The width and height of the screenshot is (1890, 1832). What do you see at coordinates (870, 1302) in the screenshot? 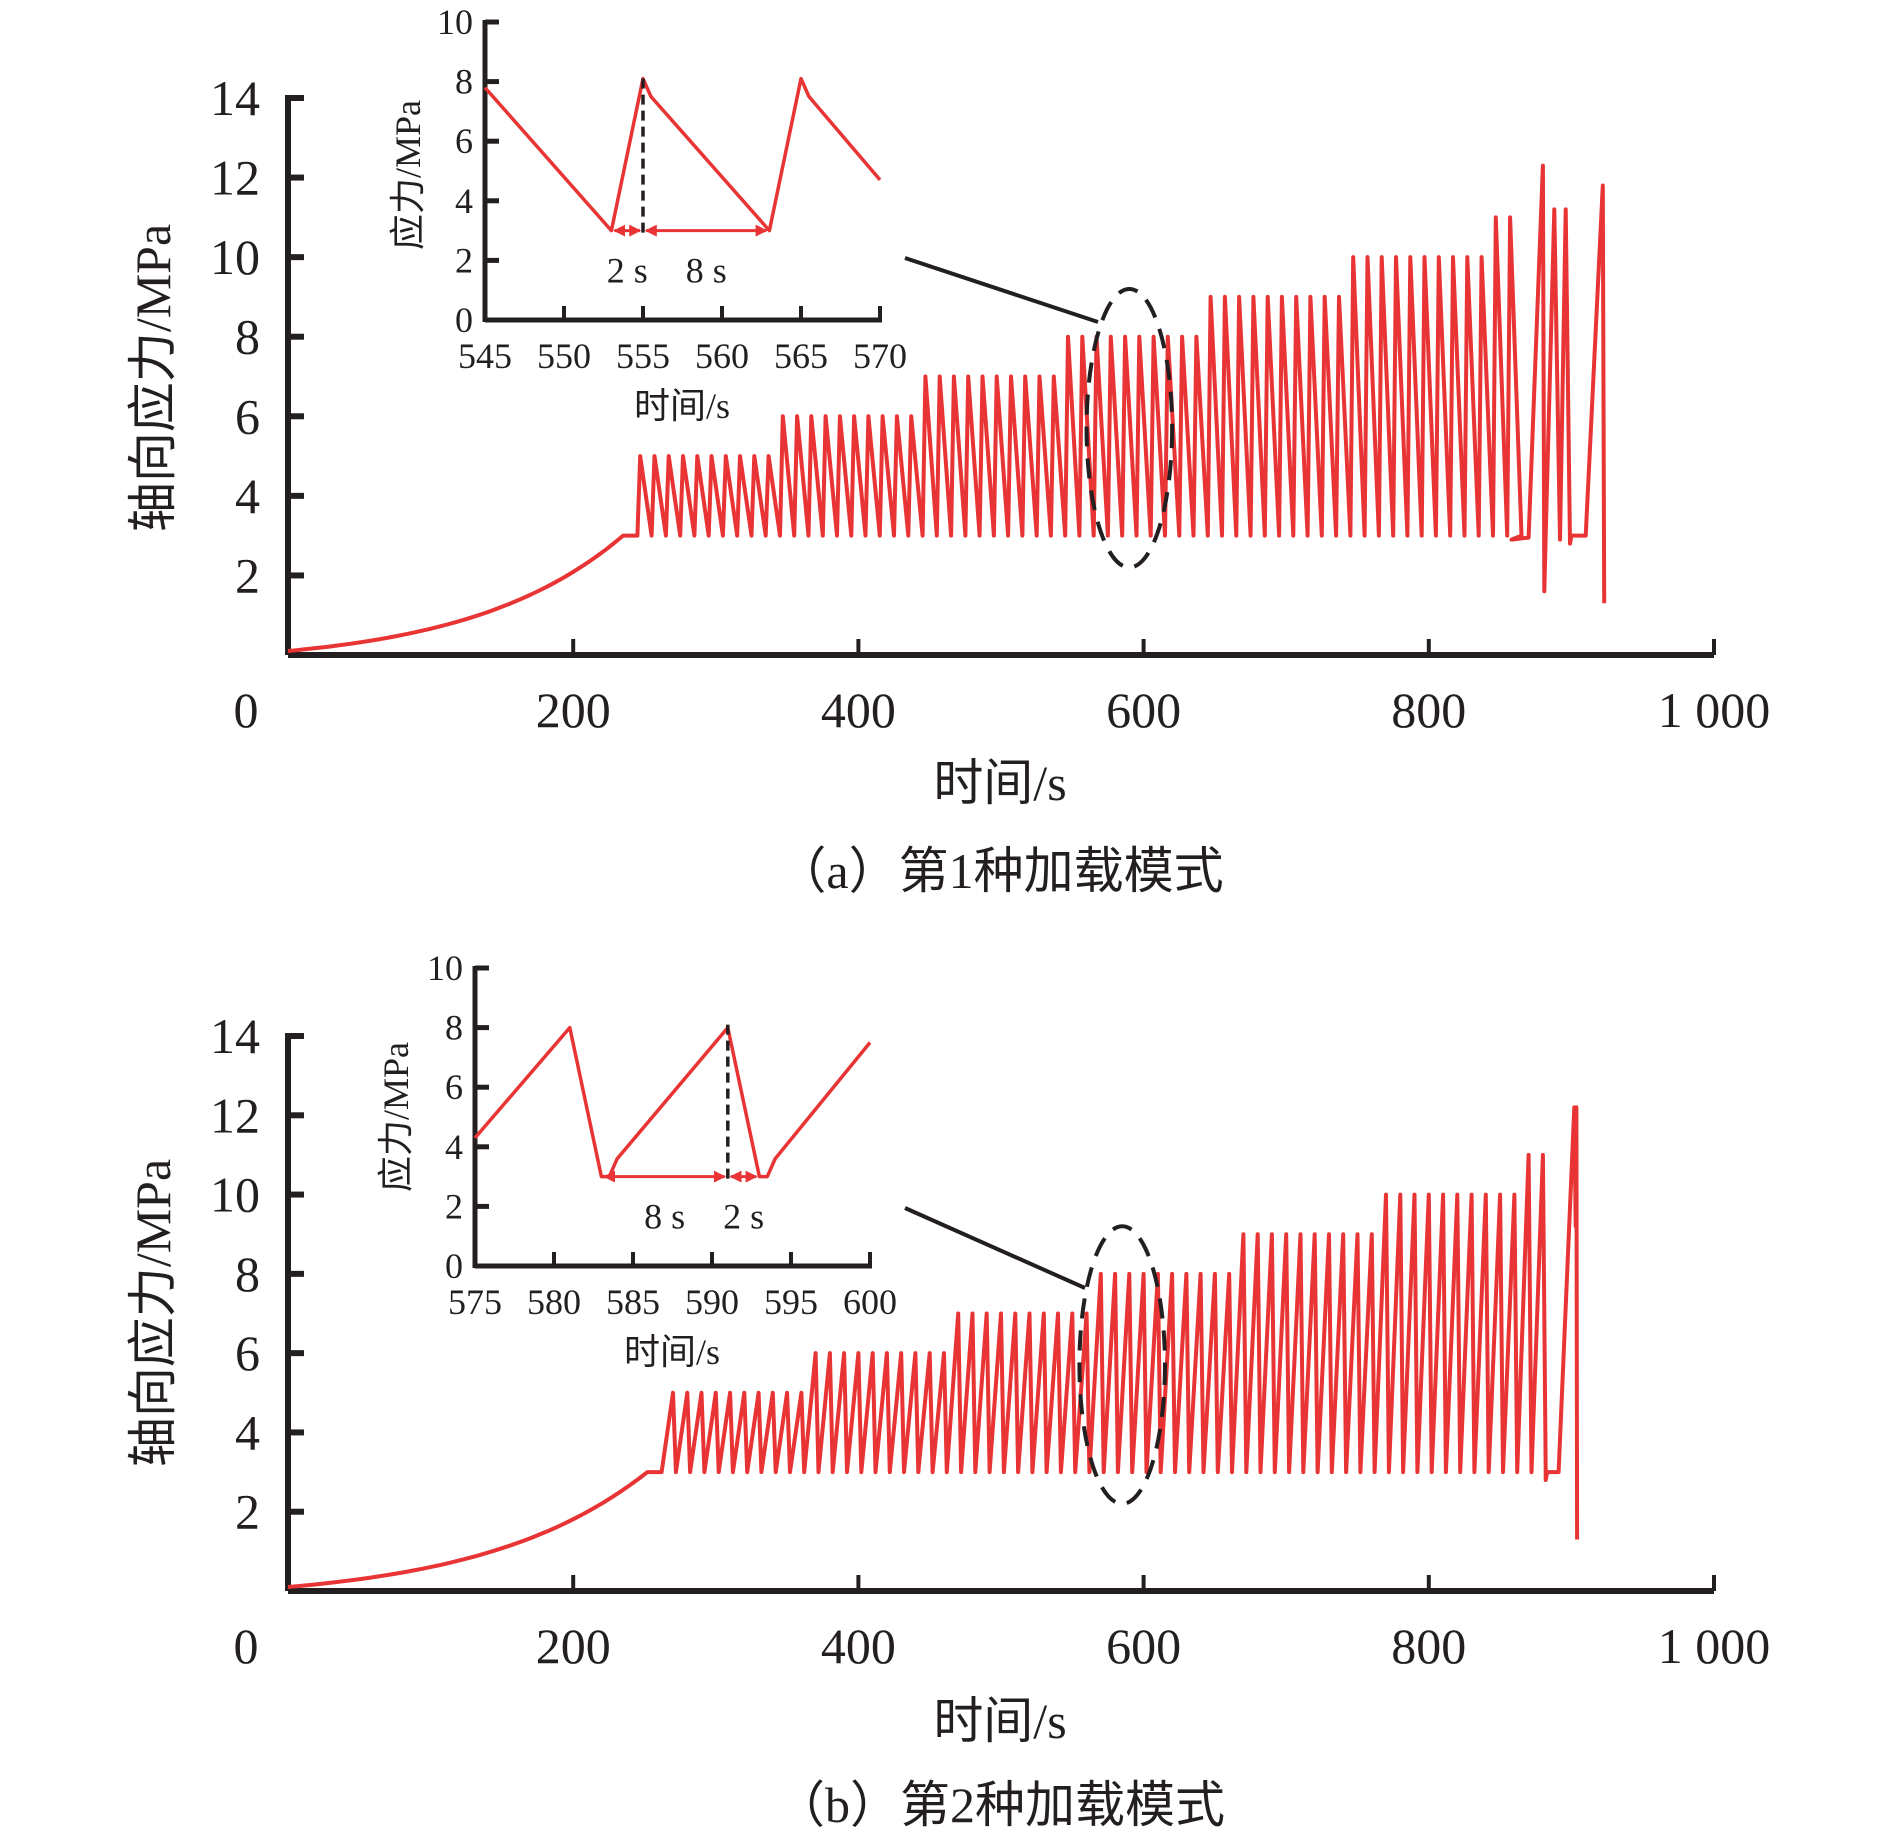
I see `inset-x-tick-label: 600` at bounding box center [870, 1302].